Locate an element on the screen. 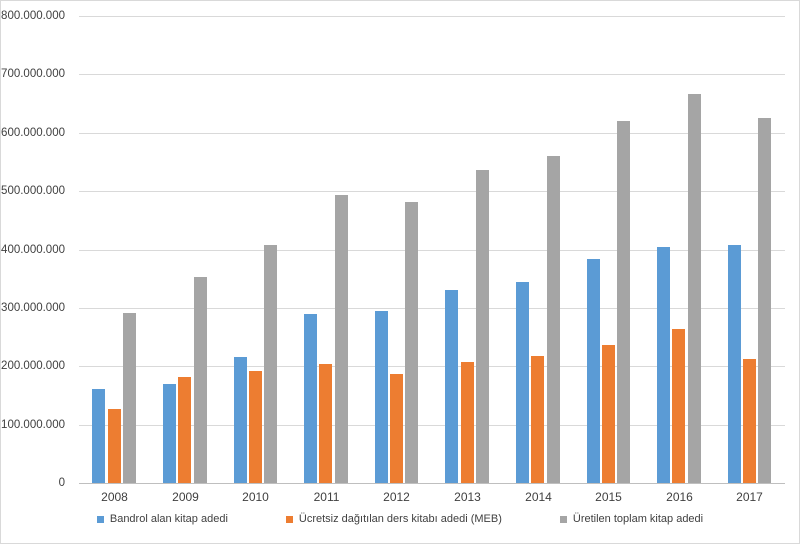 Image resolution: width=800 pixels, height=544 pixels. bar-series1-2010 is located at coordinates (240, 420).